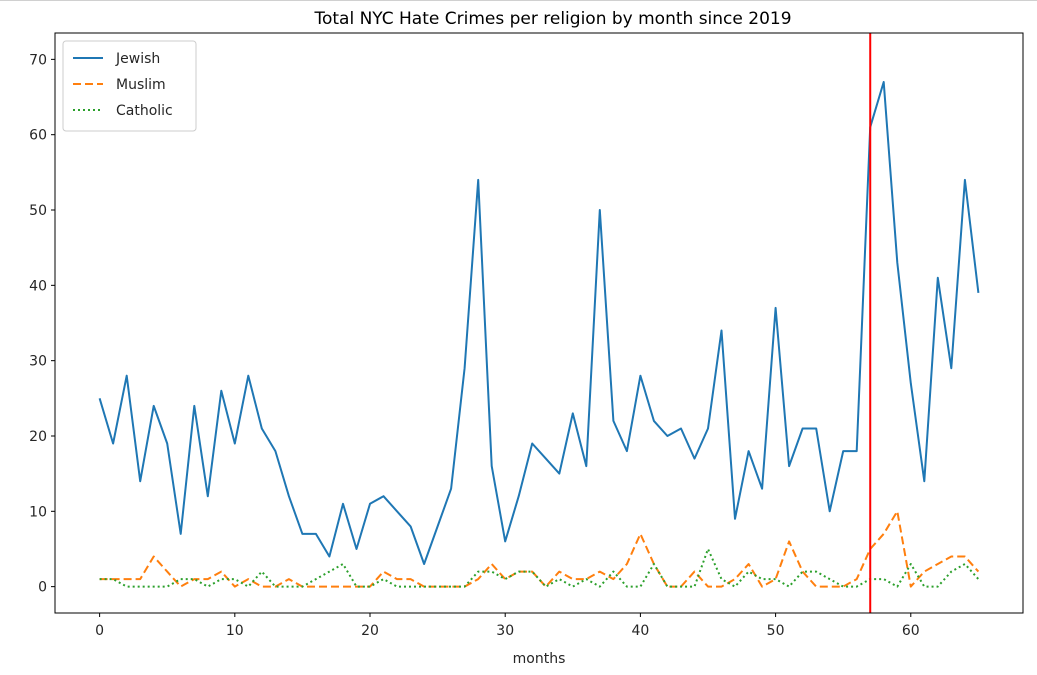 The width and height of the screenshot is (1037, 675). I want to click on y-tick-label: 70, so click(38, 60).